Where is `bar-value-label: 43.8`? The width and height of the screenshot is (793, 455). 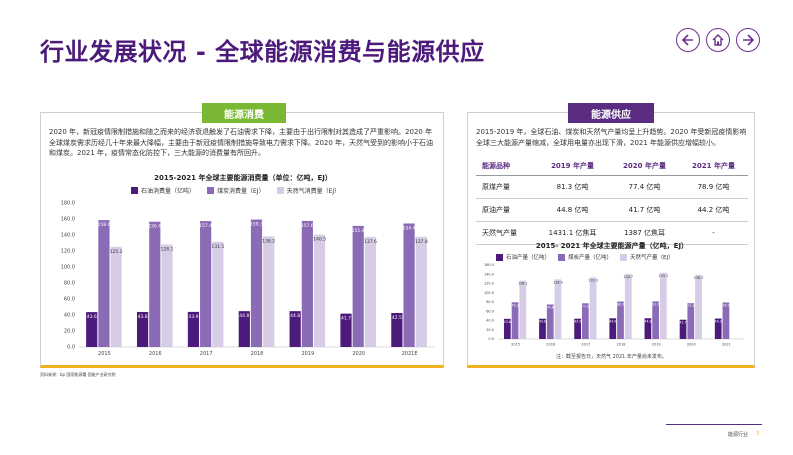
bar-value-label: 43.8 is located at coordinates (143, 317).